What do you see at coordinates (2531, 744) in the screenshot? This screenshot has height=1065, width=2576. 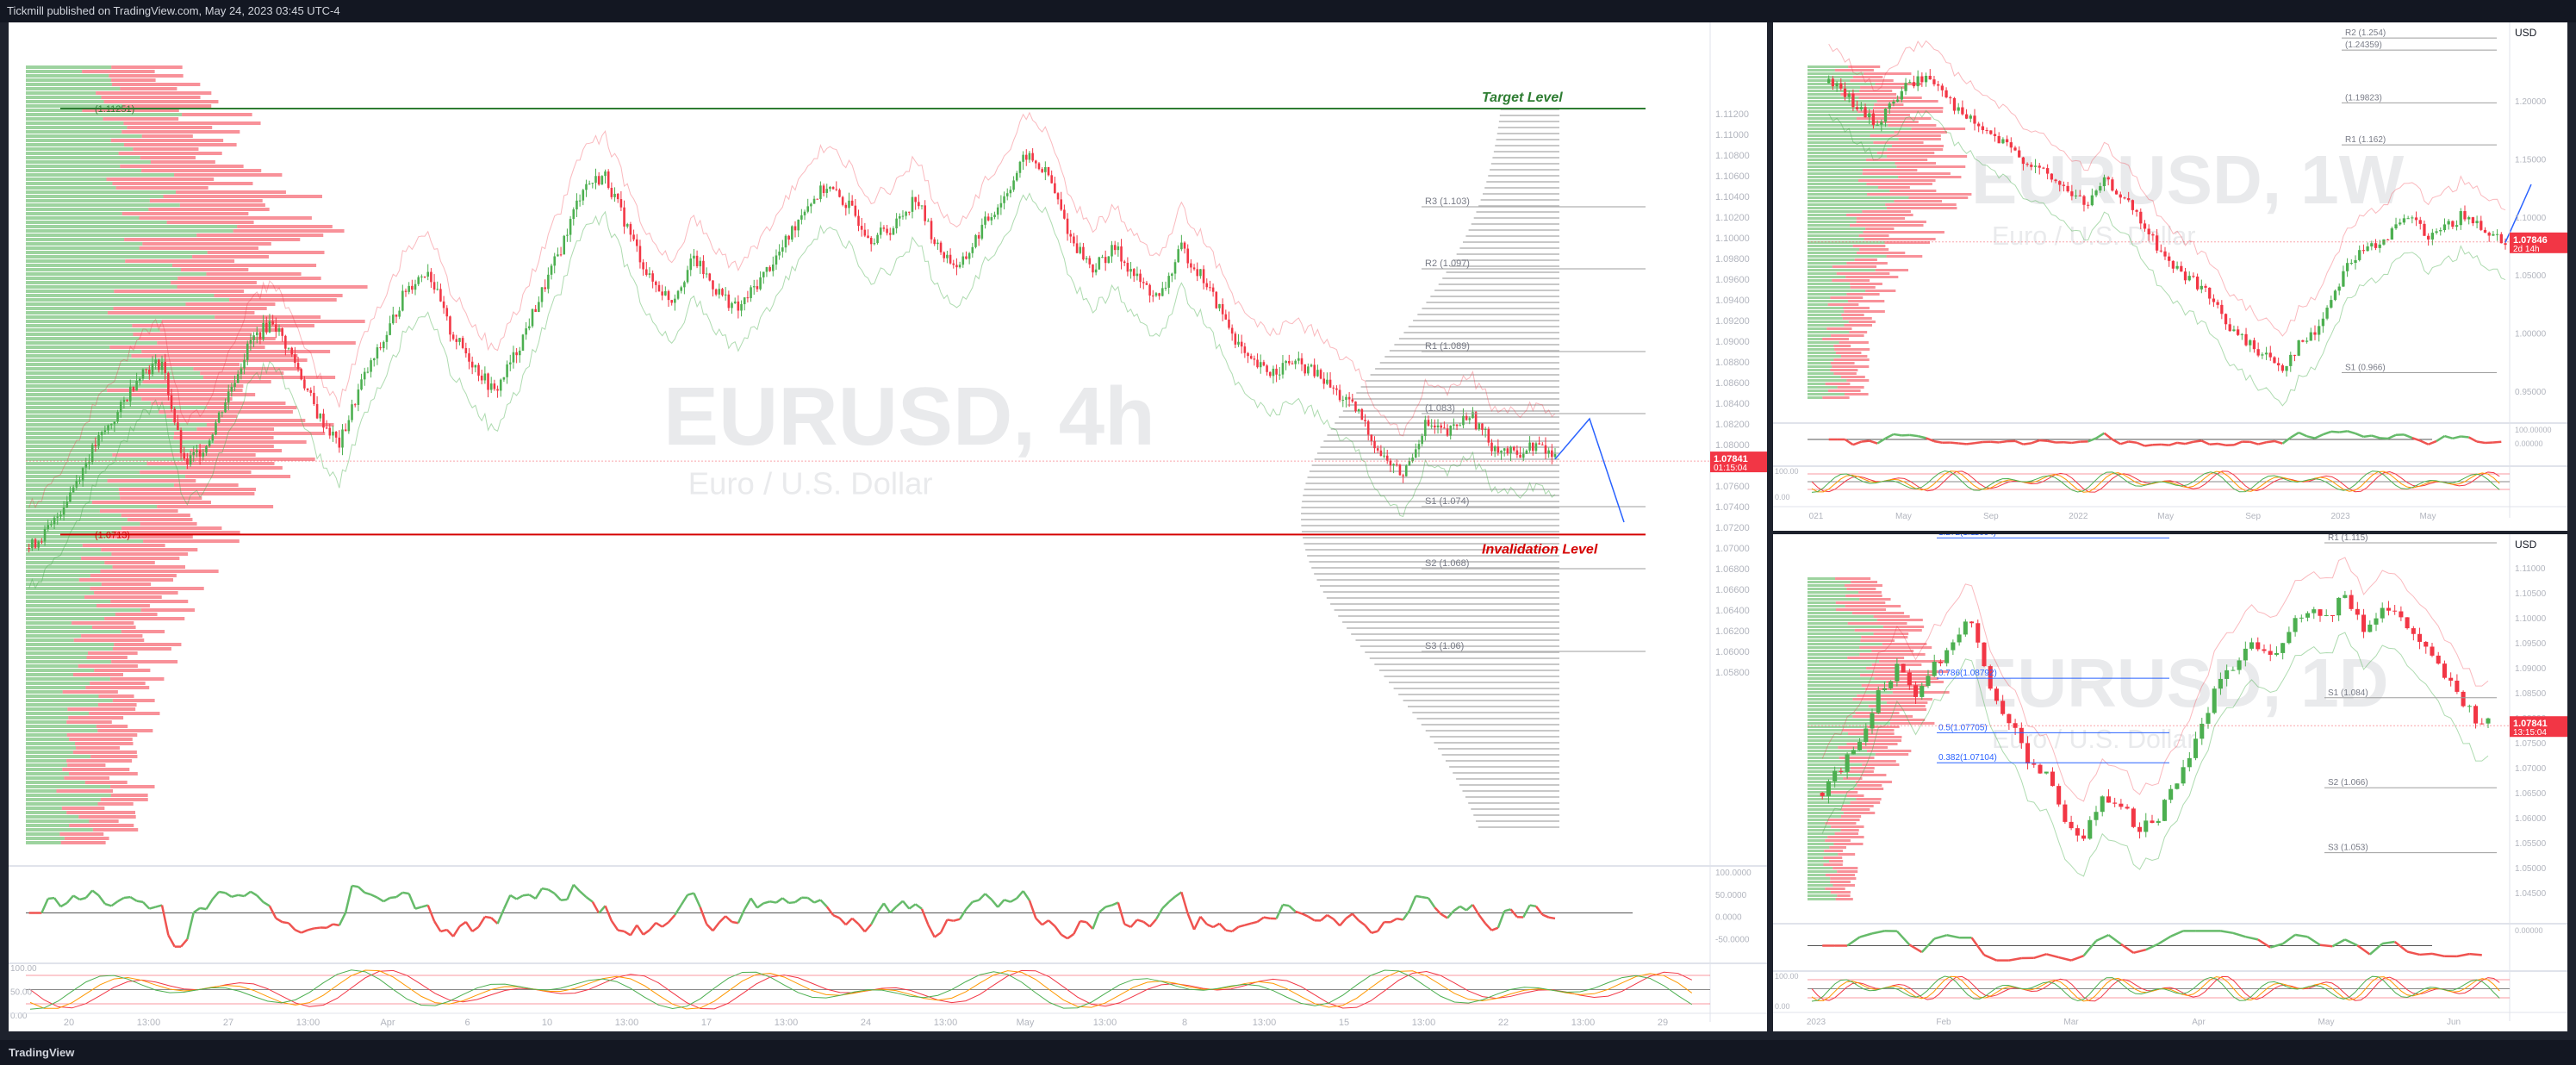 I see `price-tick-label: 1.07500` at bounding box center [2531, 744].